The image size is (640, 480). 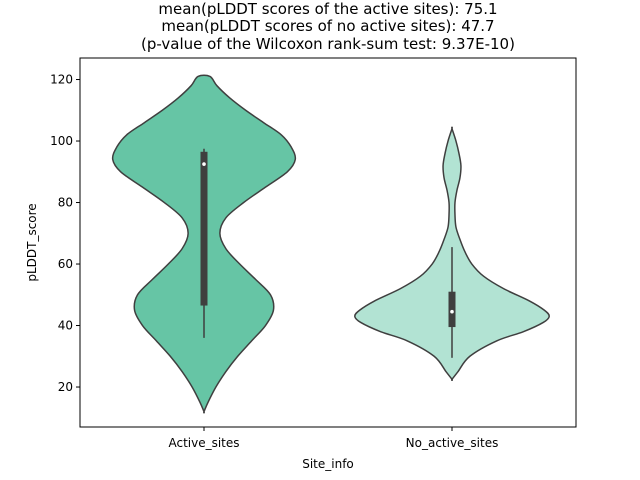 What do you see at coordinates (65, 203) in the screenshot?
I see `y-tick-label: 80` at bounding box center [65, 203].